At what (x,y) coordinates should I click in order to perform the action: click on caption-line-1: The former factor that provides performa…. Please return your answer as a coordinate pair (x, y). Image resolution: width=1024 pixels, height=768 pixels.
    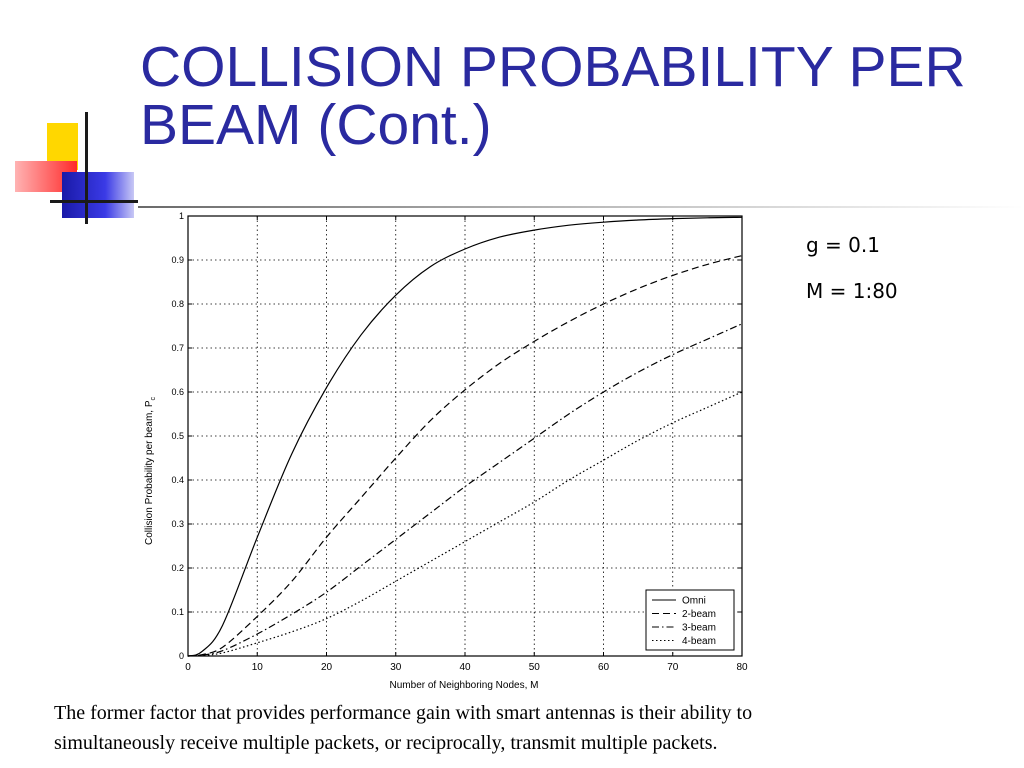
    Looking at the image, I should click on (403, 713).